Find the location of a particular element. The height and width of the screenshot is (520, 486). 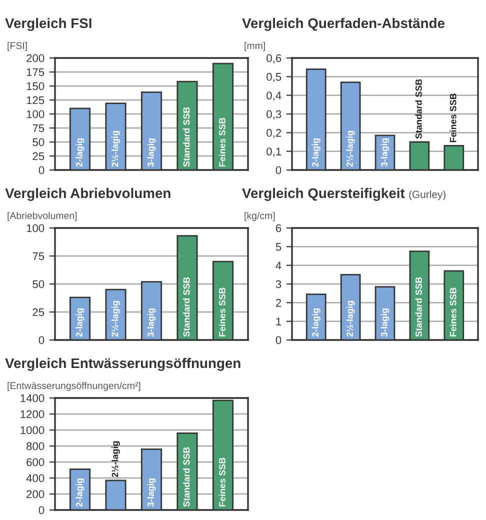

y-tick-label: 1400 is located at coordinates (32, 398).